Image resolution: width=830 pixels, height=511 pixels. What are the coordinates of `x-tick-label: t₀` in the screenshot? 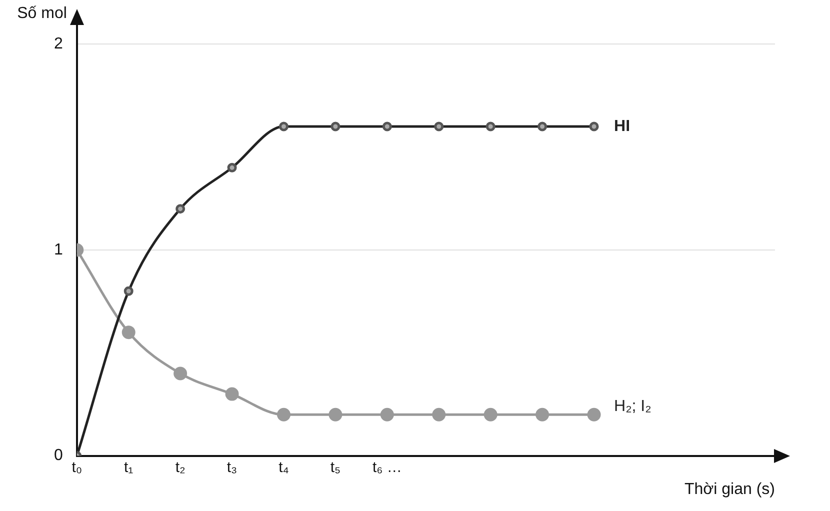 It's located at (77, 467).